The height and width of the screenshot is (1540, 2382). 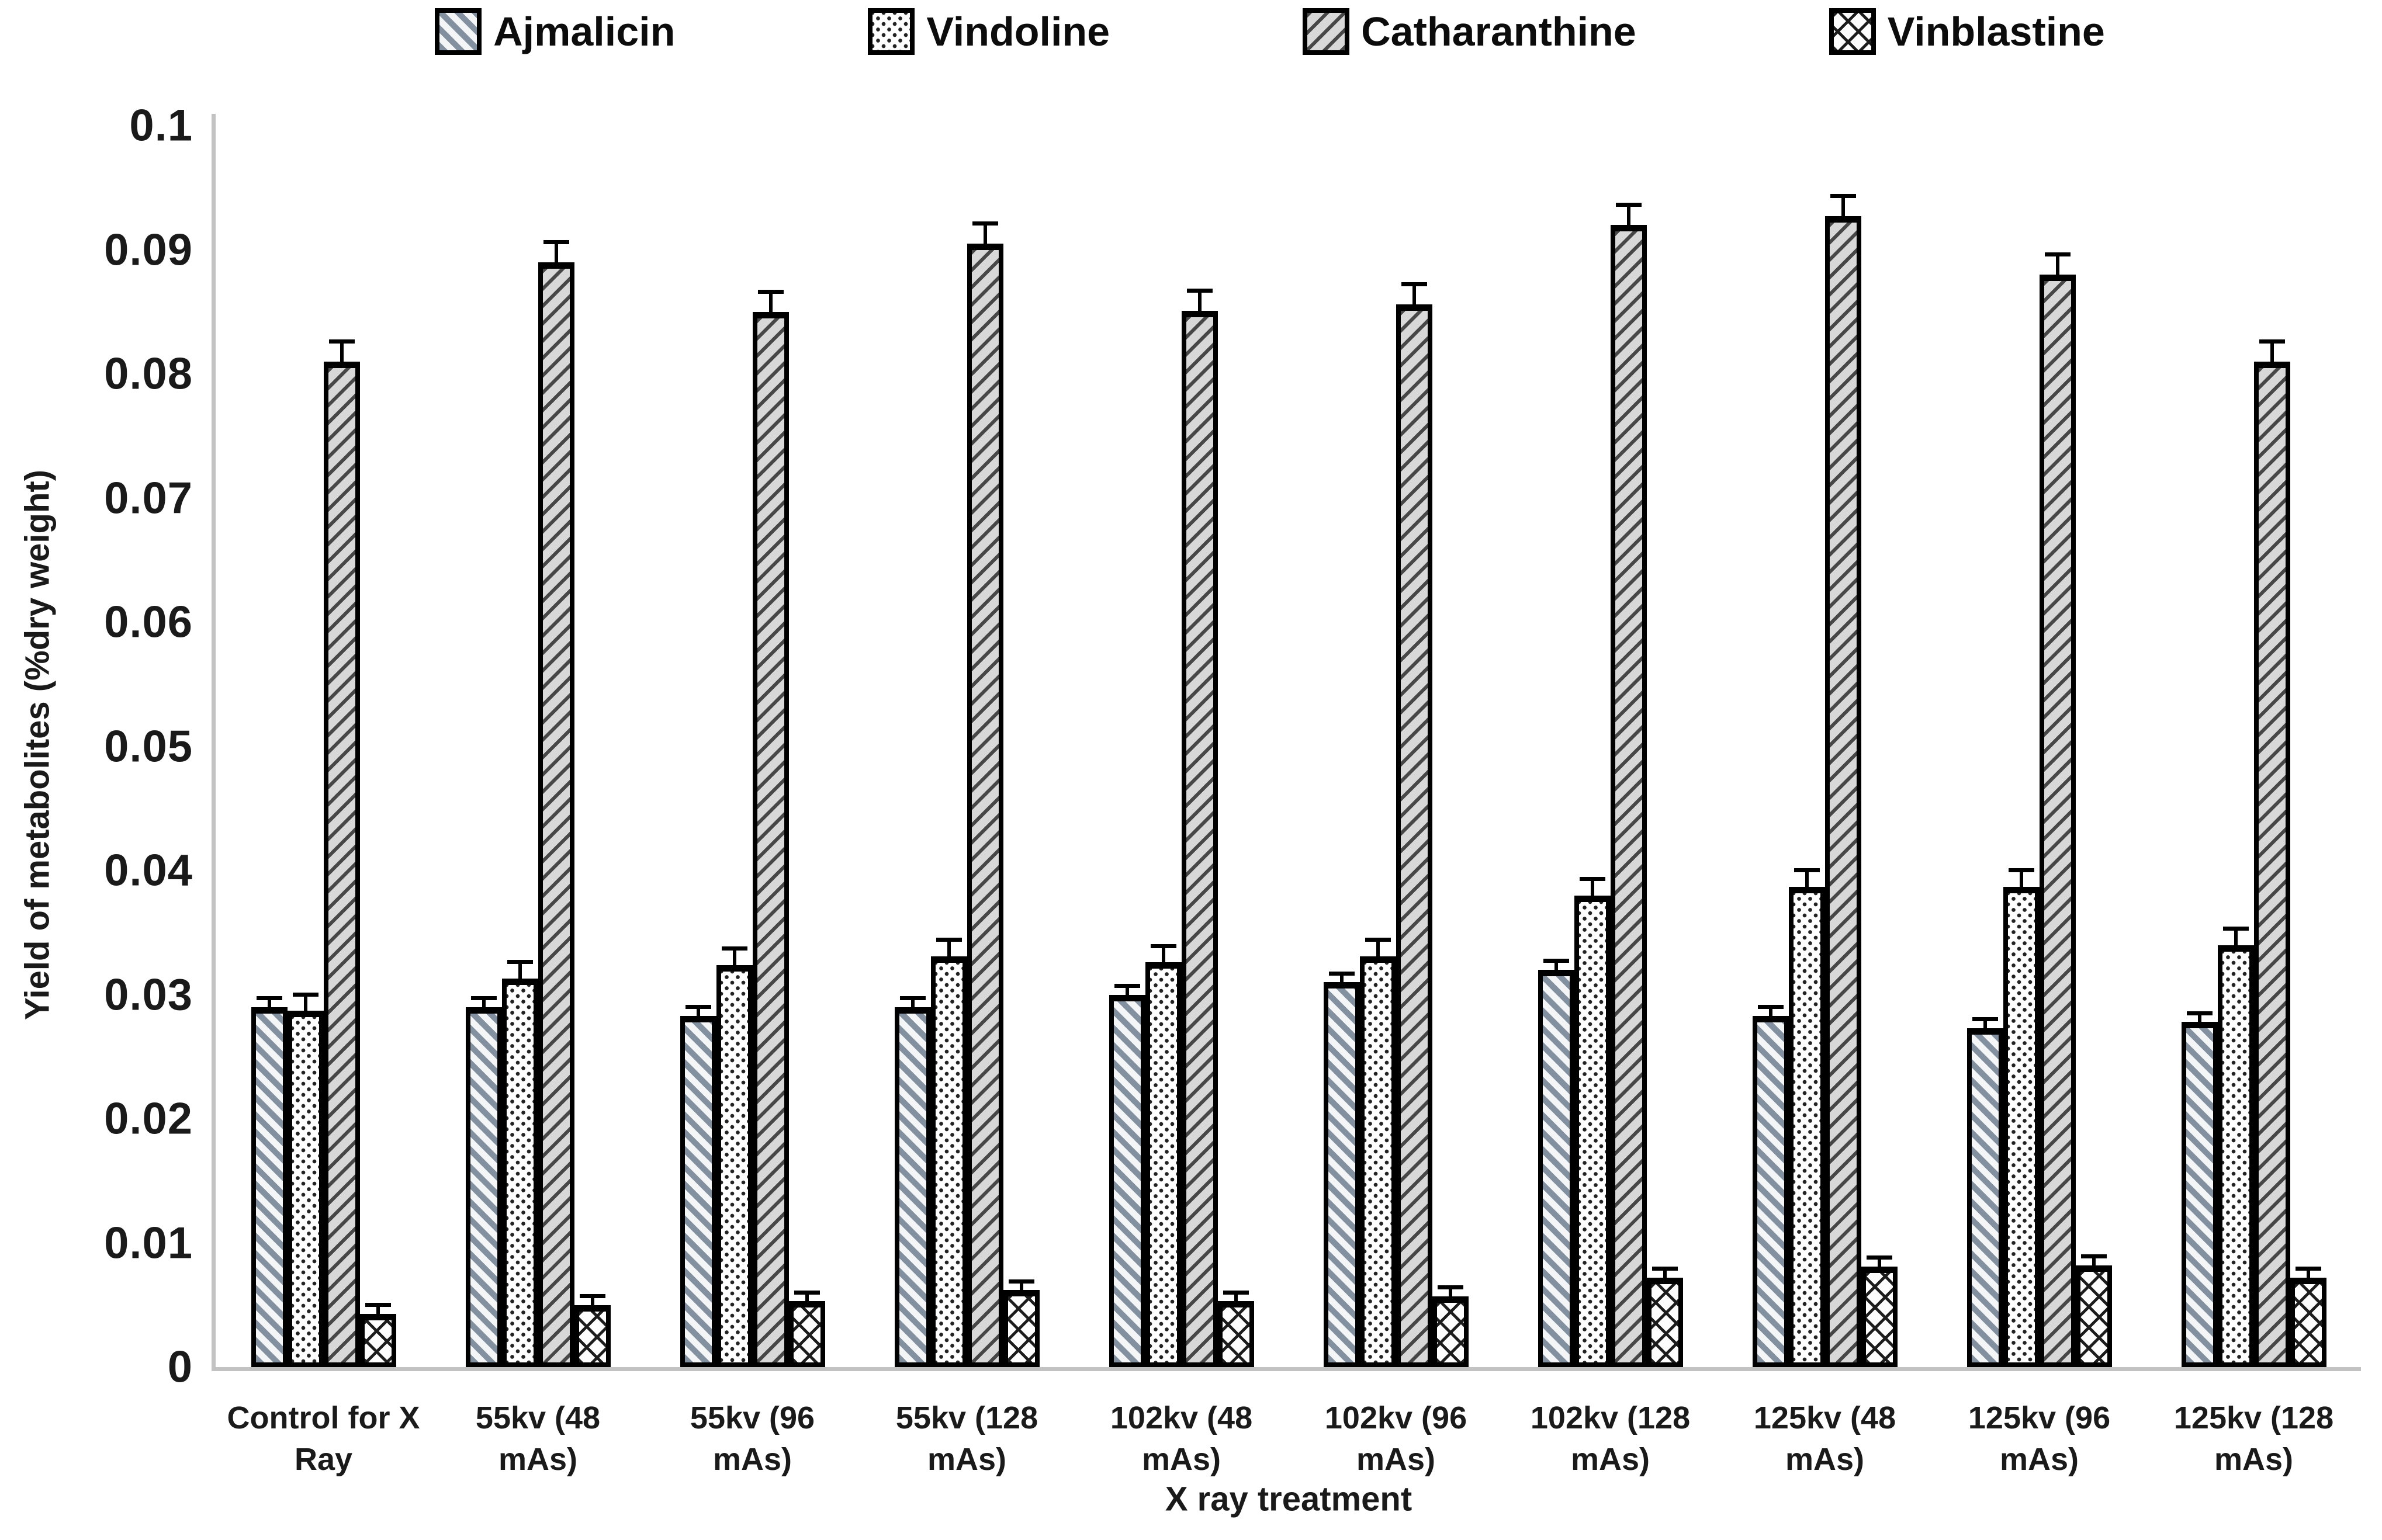 What do you see at coordinates (1327, 32) in the screenshot?
I see `forward-diagonal-hatch-swatch-icon` at bounding box center [1327, 32].